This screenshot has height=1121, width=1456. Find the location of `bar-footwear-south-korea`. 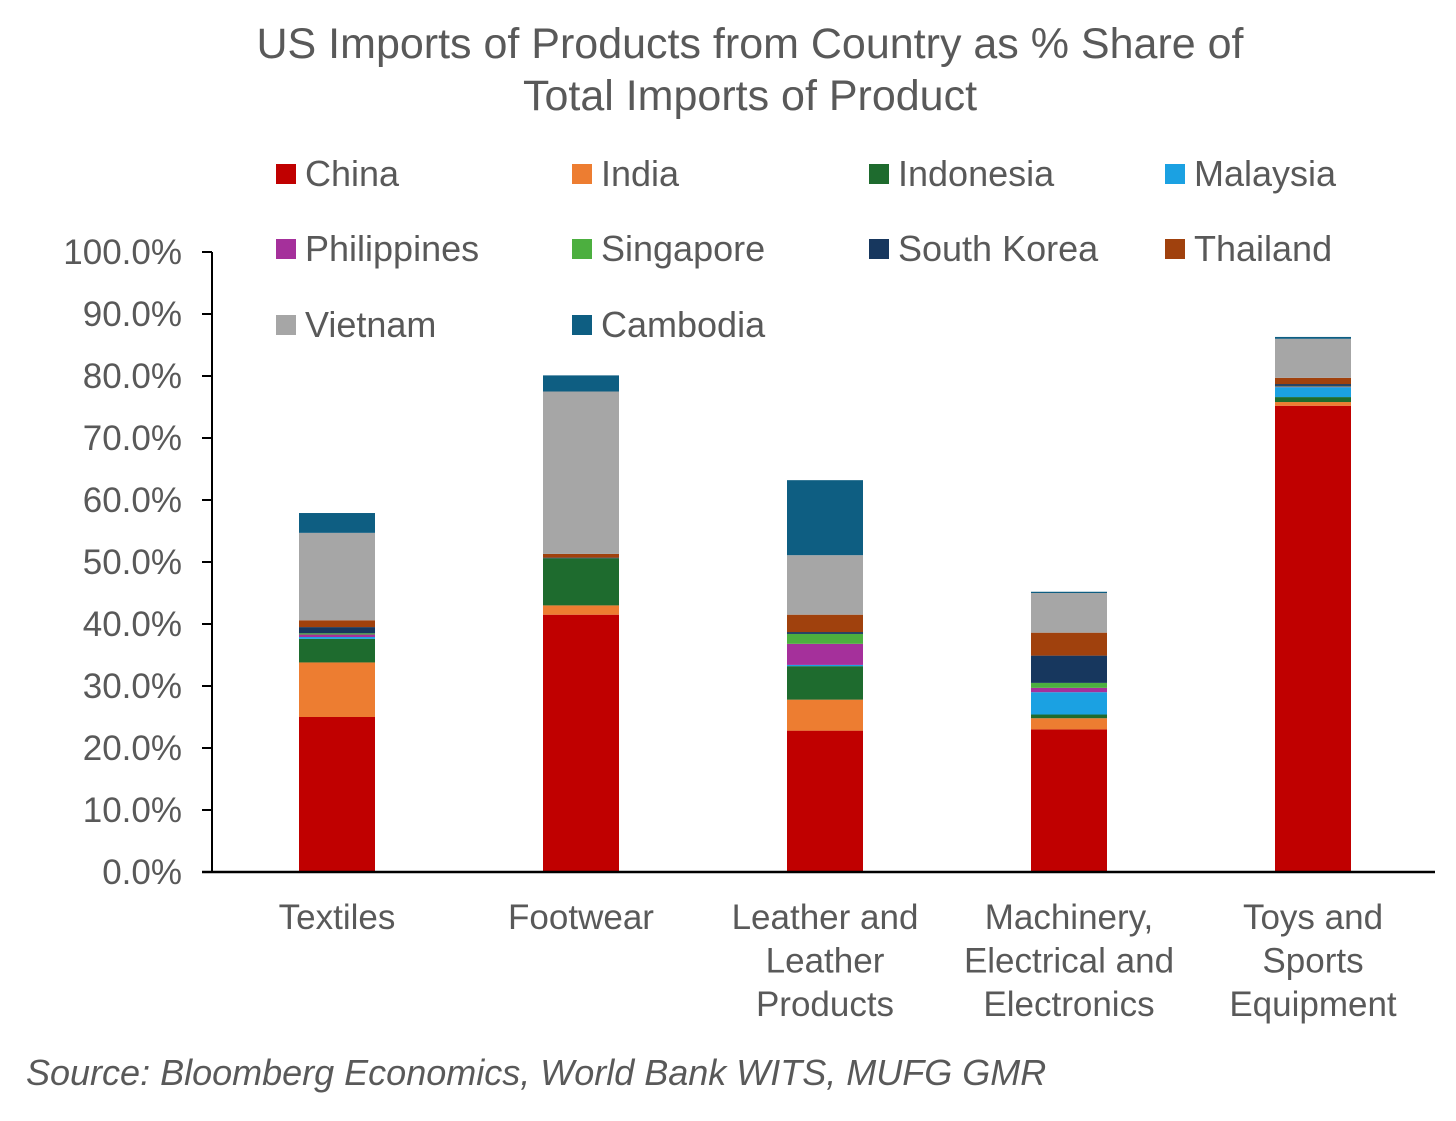

bar-footwear-south-korea is located at coordinates (581, 558).